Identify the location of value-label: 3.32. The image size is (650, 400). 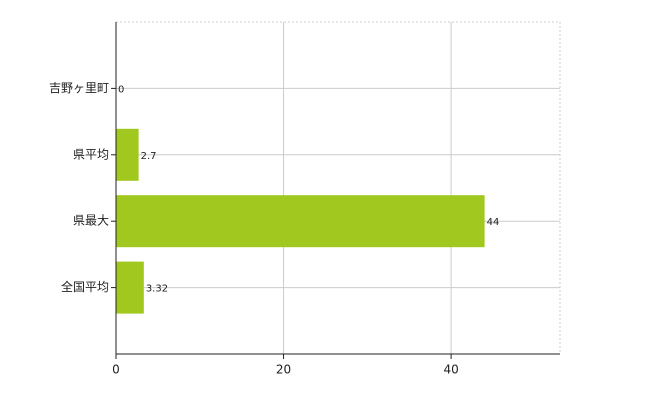
(157, 289).